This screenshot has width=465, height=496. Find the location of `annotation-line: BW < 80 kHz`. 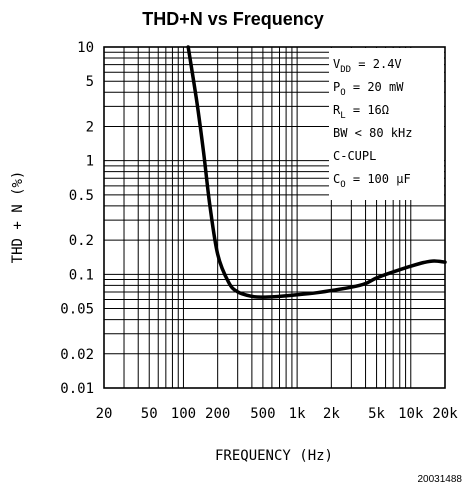

annotation-line: BW < 80 kHz is located at coordinates (372, 133).